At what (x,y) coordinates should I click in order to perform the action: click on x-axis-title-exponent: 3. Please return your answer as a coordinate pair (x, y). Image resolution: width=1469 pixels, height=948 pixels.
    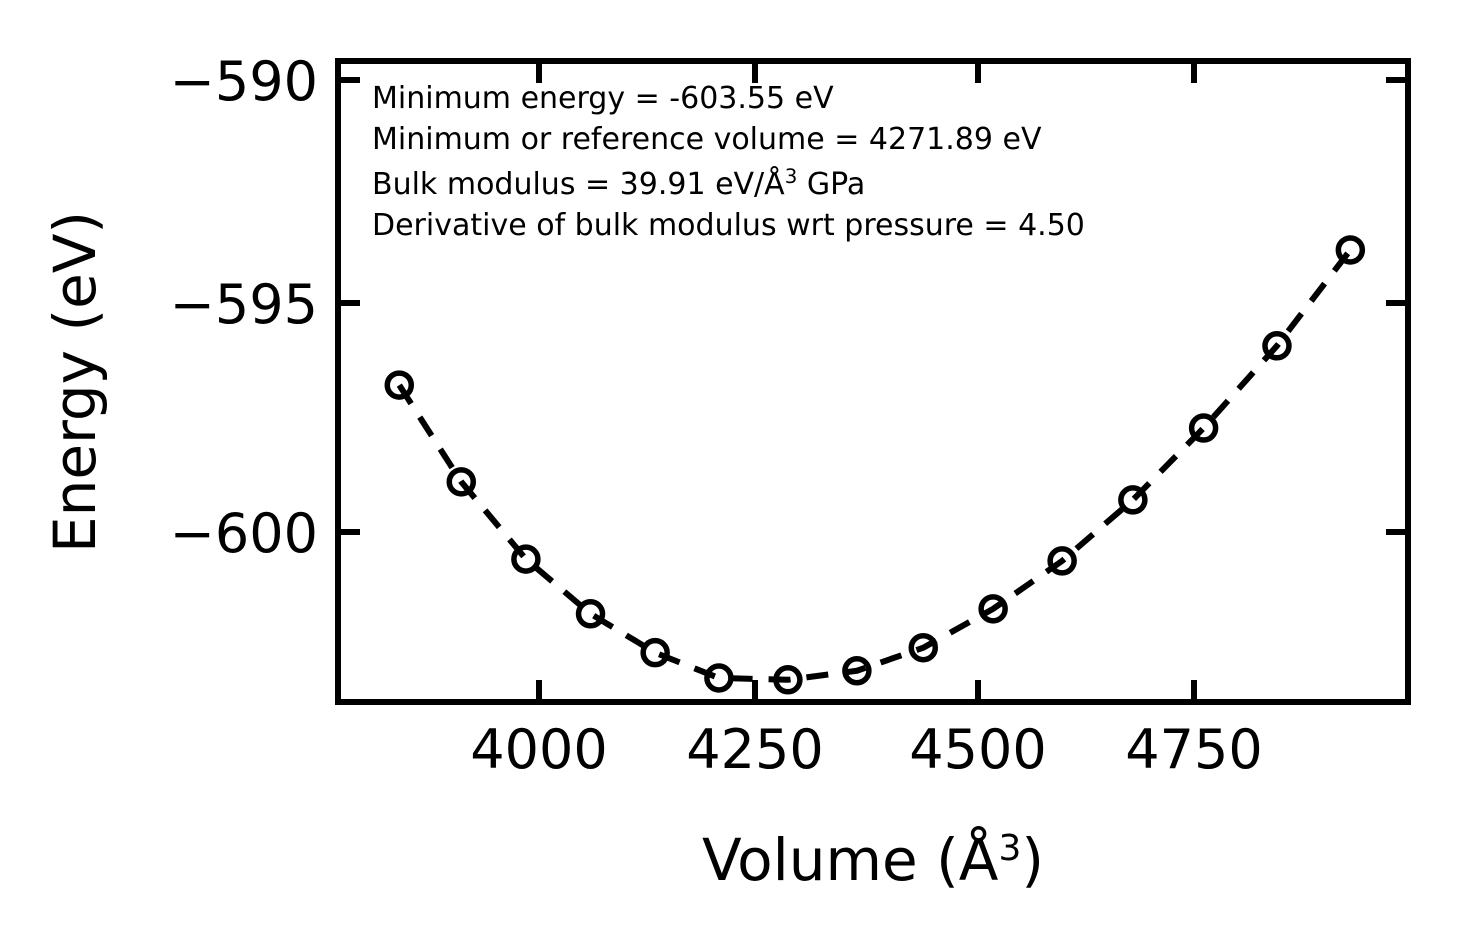
    Looking at the image, I should click on (1009, 848).